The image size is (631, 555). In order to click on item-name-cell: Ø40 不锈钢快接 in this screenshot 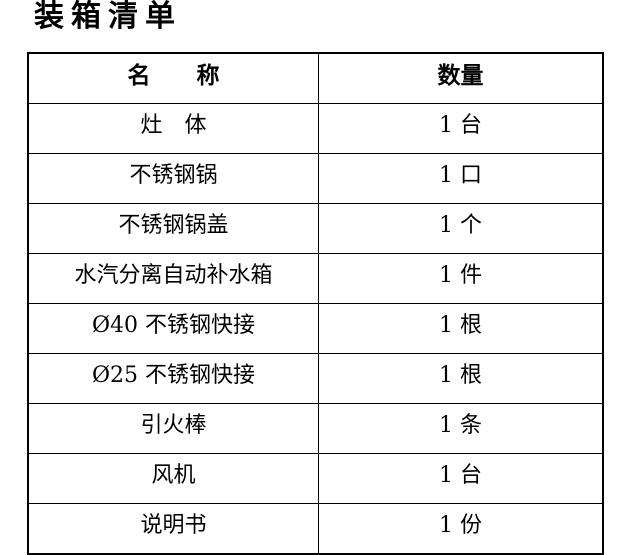, I will do `click(173, 328)`.